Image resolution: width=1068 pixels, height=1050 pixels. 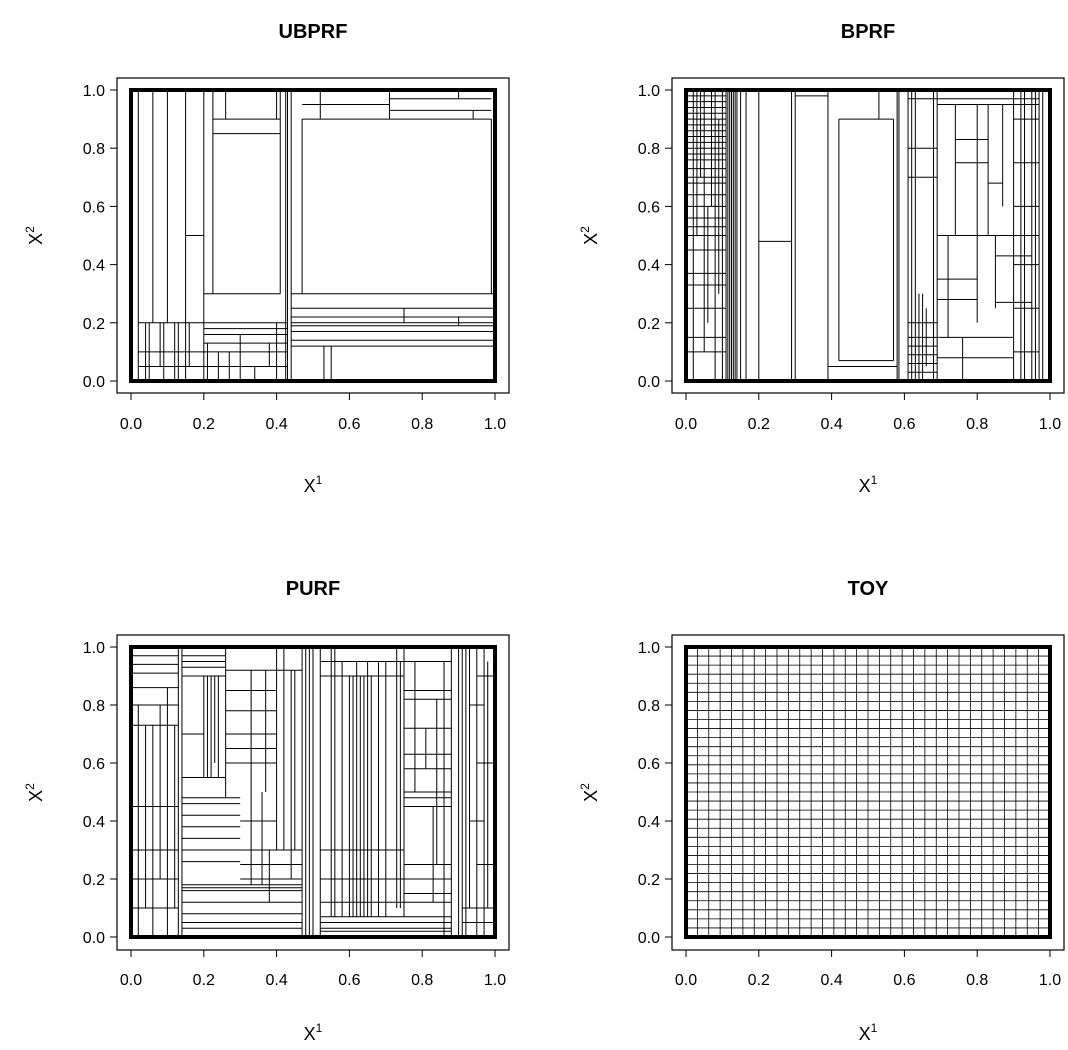 What do you see at coordinates (868, 589) in the screenshot?
I see `panel-title: TOY` at bounding box center [868, 589].